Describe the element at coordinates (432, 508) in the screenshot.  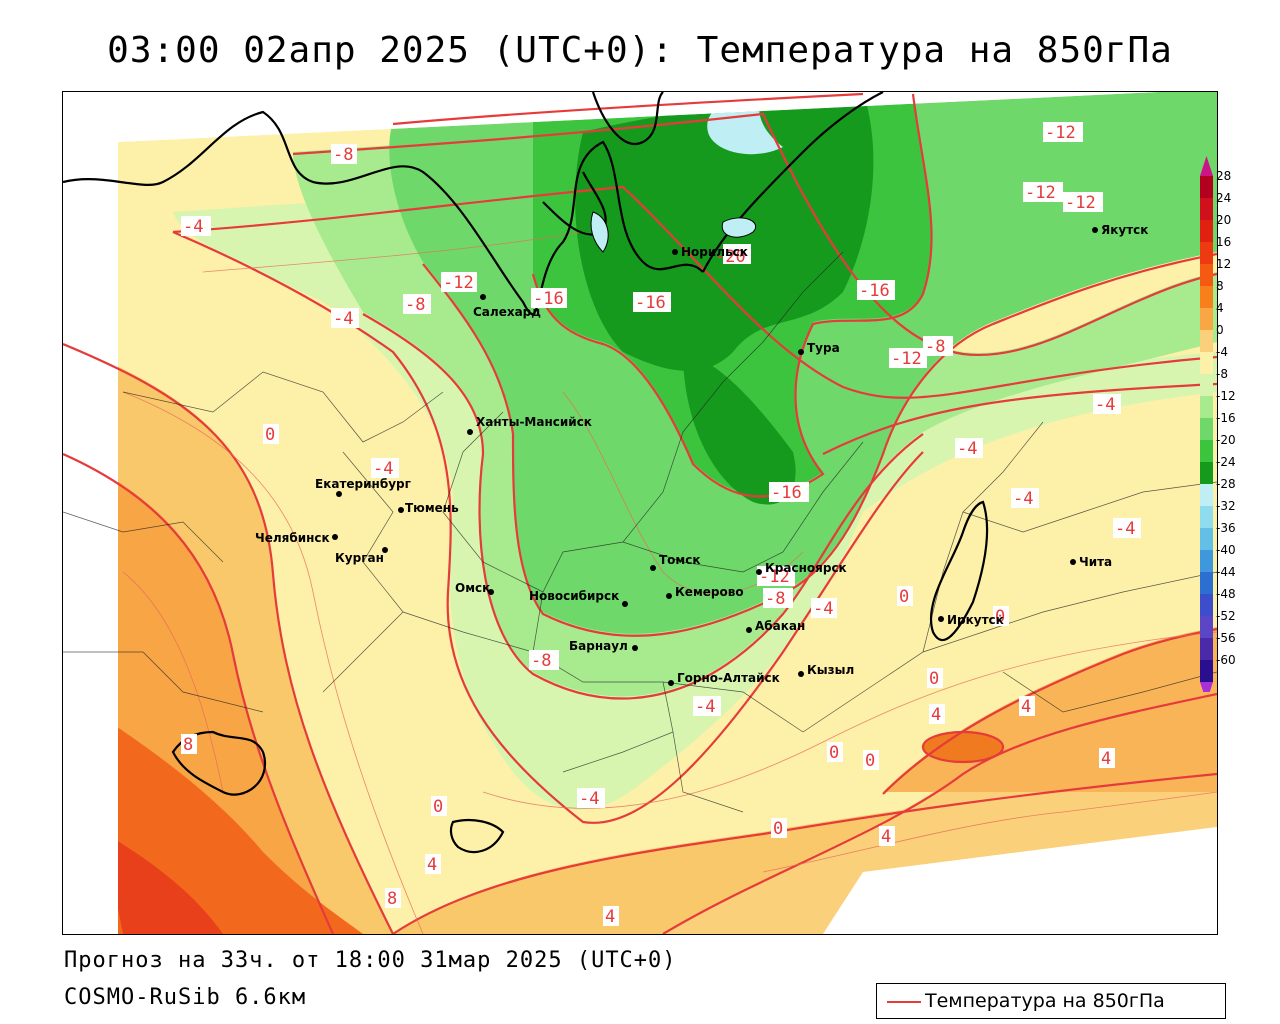
I see `city-label: Тюмень` at that location.